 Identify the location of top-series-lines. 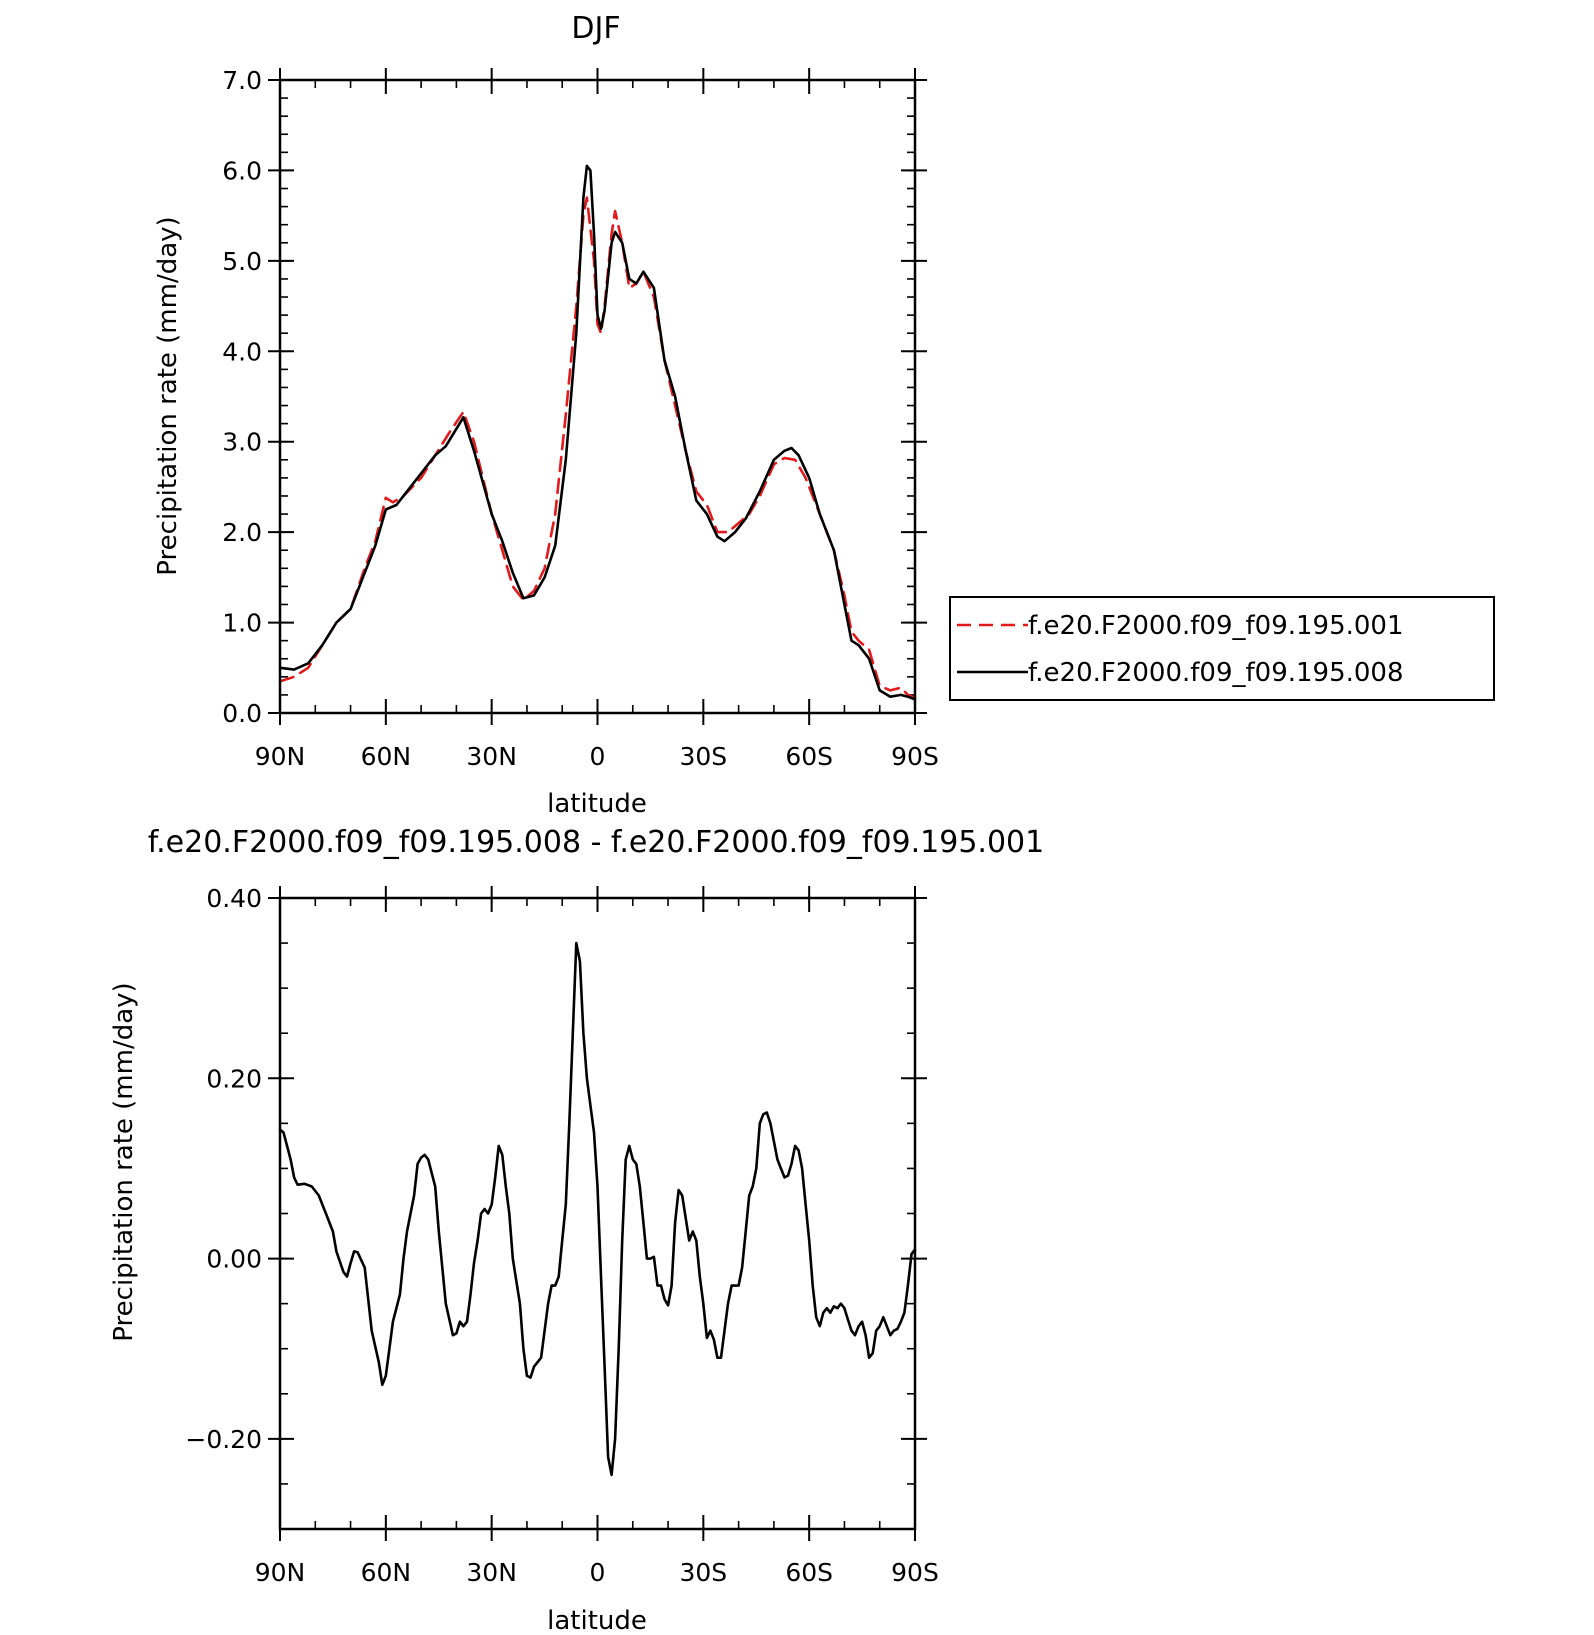
(597, 432).